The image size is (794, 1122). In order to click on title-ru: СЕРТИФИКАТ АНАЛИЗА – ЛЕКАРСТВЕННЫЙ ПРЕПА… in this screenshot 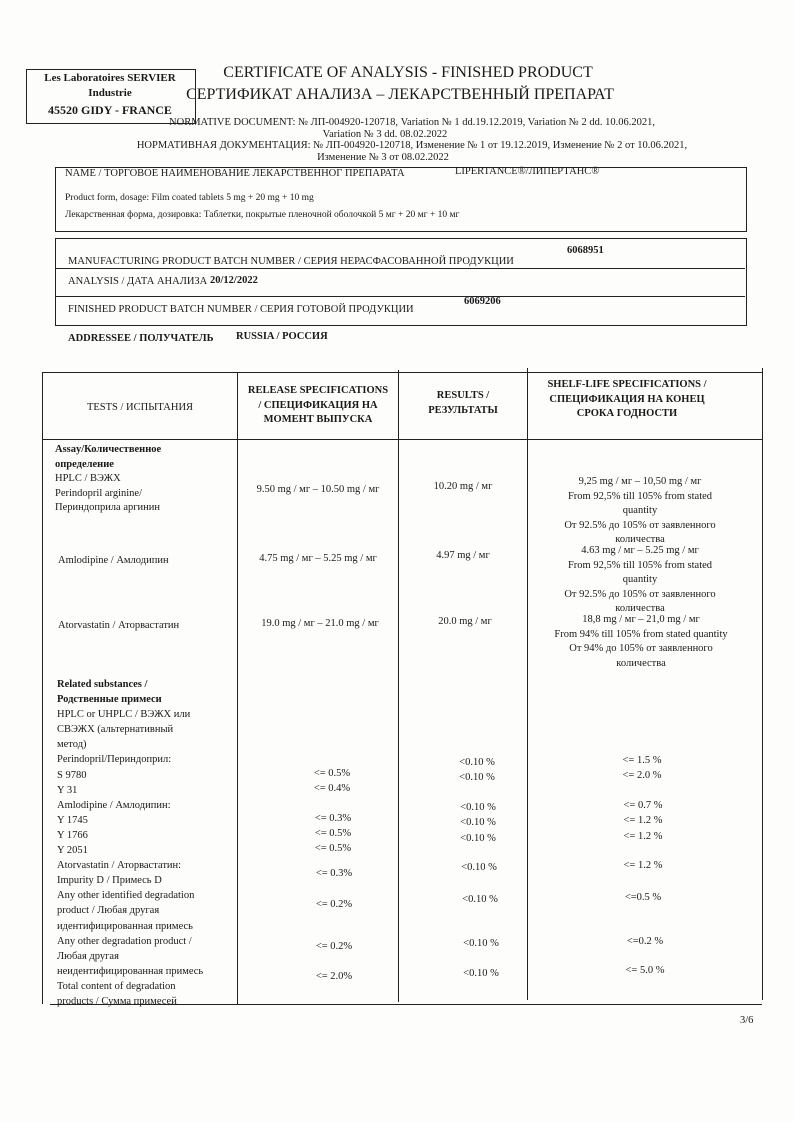, I will do `click(400, 94)`.